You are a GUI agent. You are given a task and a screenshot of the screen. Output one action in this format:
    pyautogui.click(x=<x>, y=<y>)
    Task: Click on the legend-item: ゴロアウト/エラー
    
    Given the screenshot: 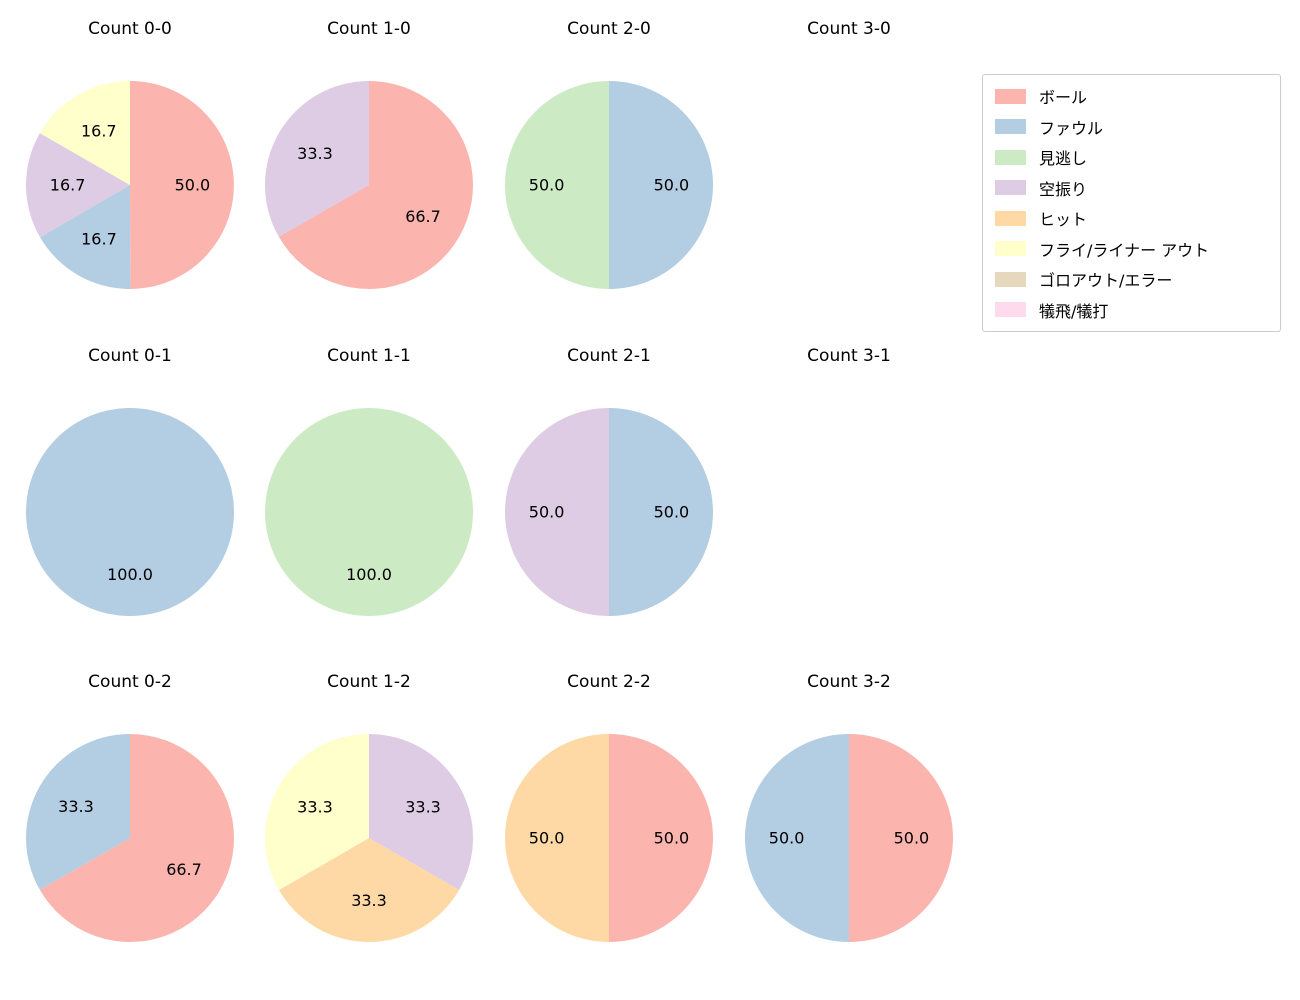 What is the action you would take?
    pyautogui.click(x=1131, y=279)
    